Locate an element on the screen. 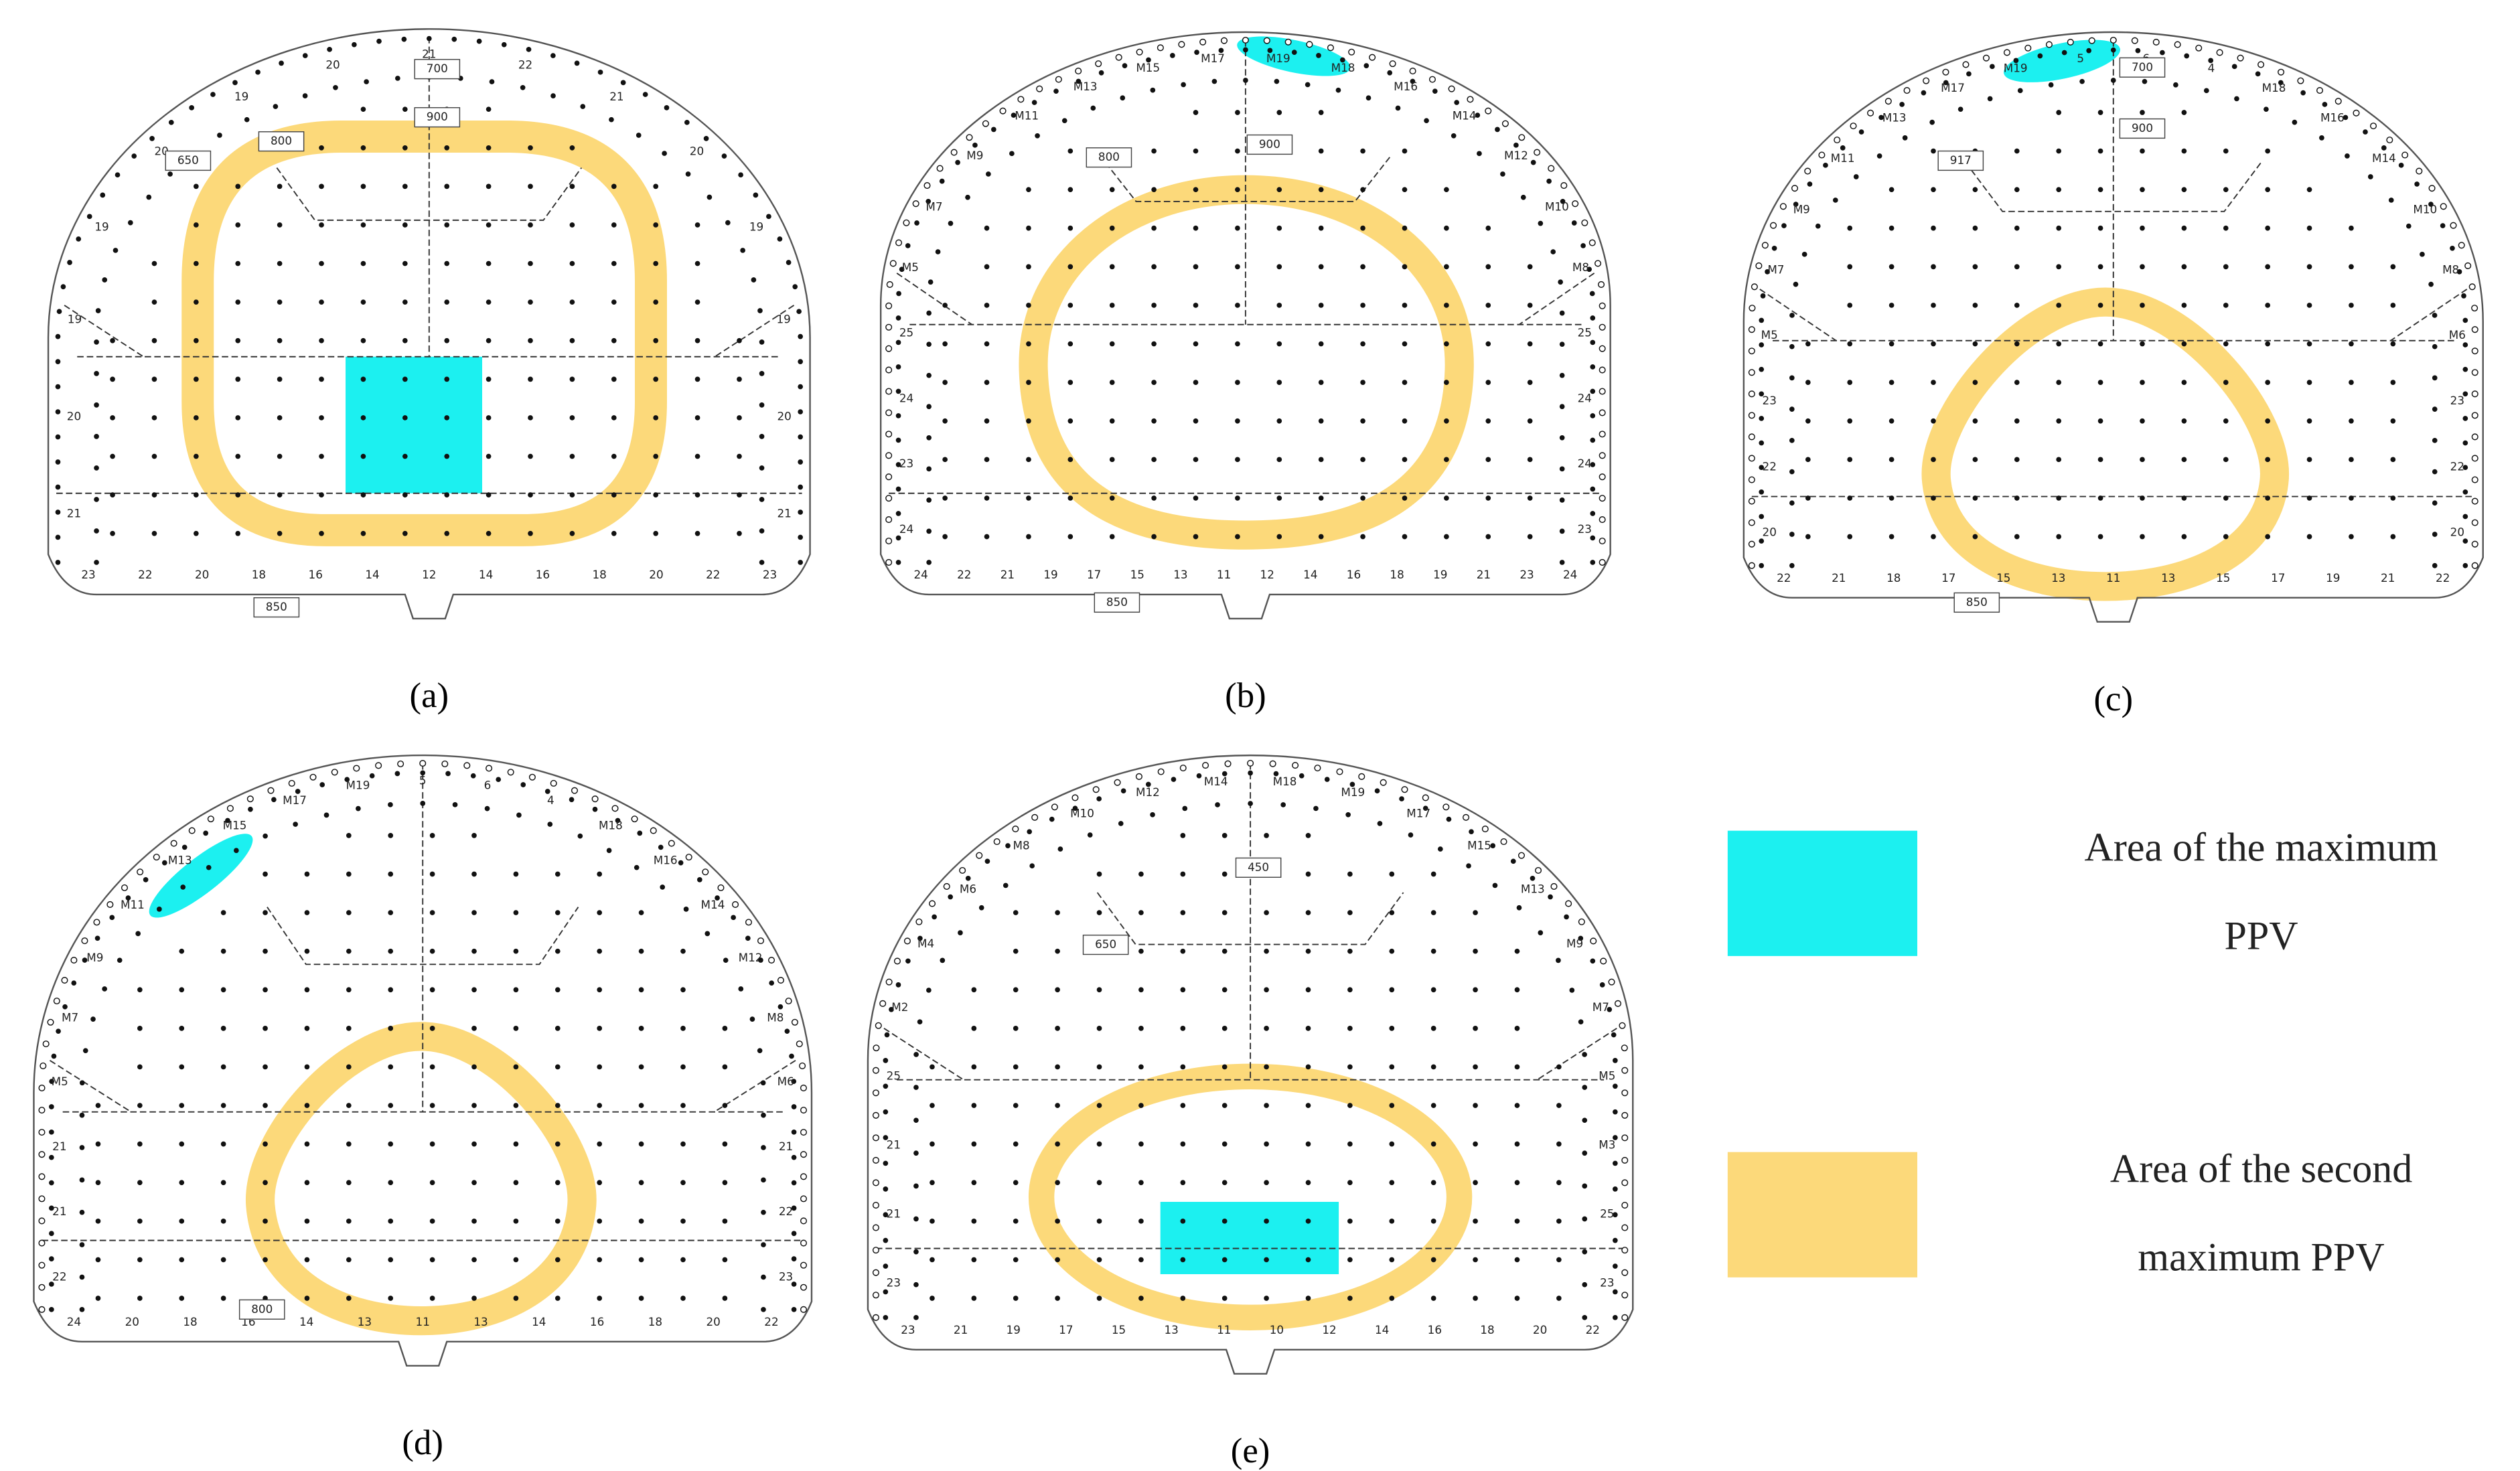  hole-number: 11 is located at coordinates (1224, 574).